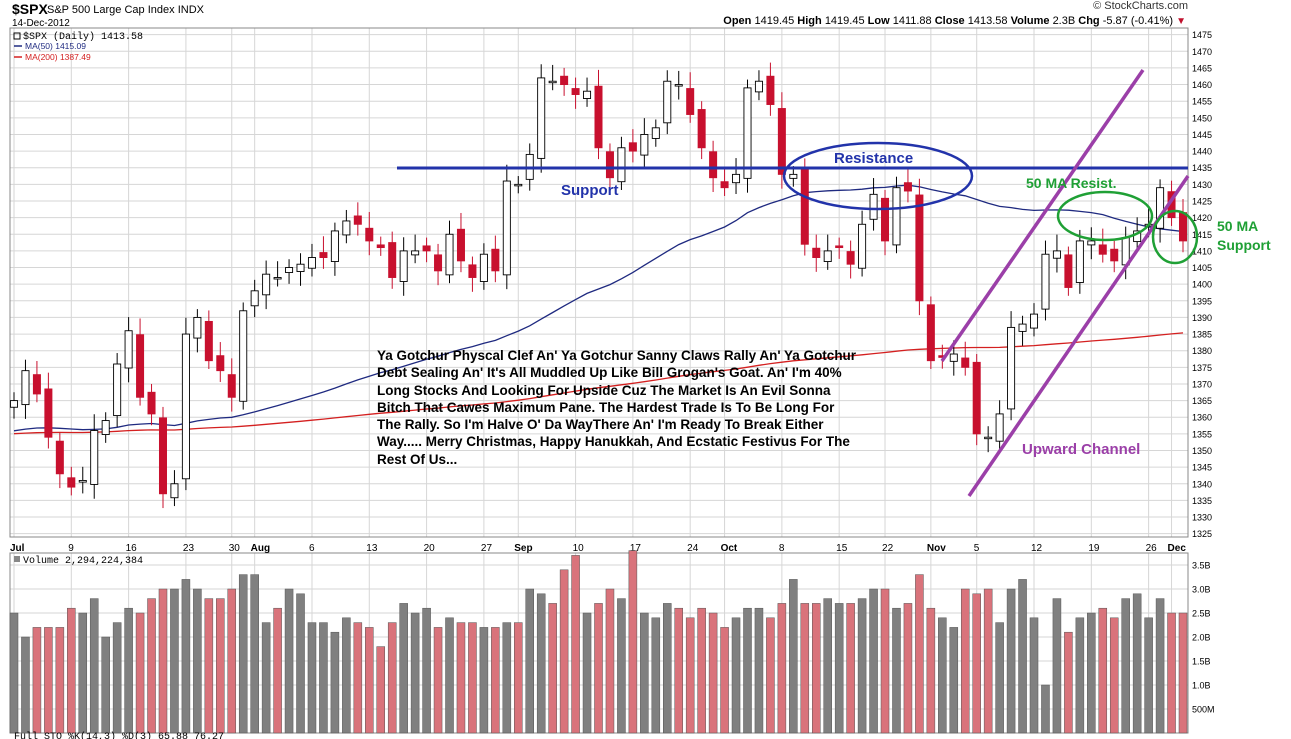  What do you see at coordinates (598, 383) in the screenshot?
I see `ma200-line` at bounding box center [598, 383].